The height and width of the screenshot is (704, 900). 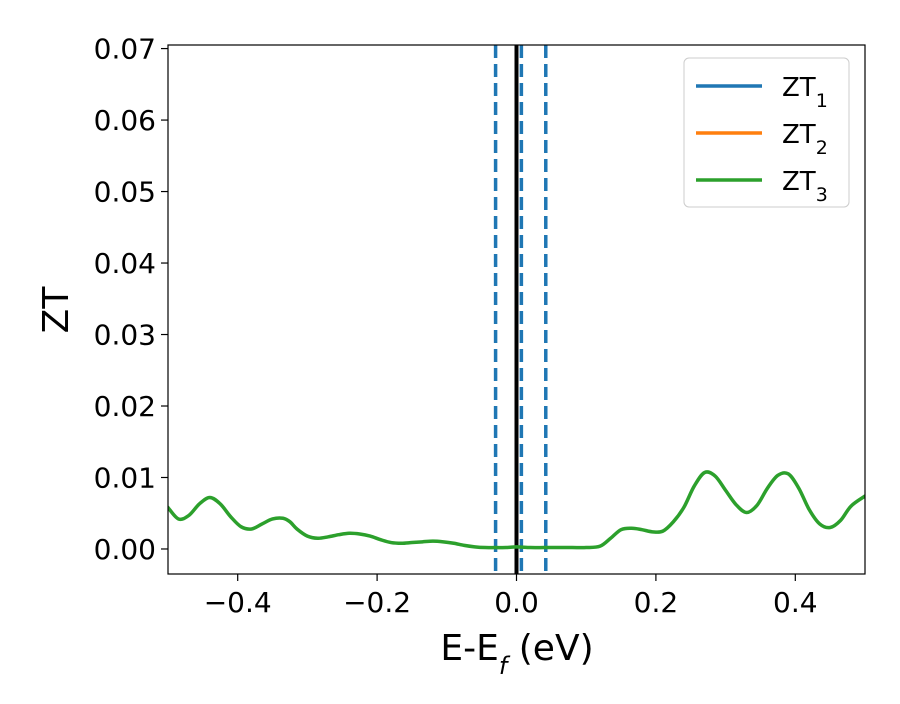 What do you see at coordinates (377, 602) in the screenshot?
I see `x-tick-label: −0.2` at bounding box center [377, 602].